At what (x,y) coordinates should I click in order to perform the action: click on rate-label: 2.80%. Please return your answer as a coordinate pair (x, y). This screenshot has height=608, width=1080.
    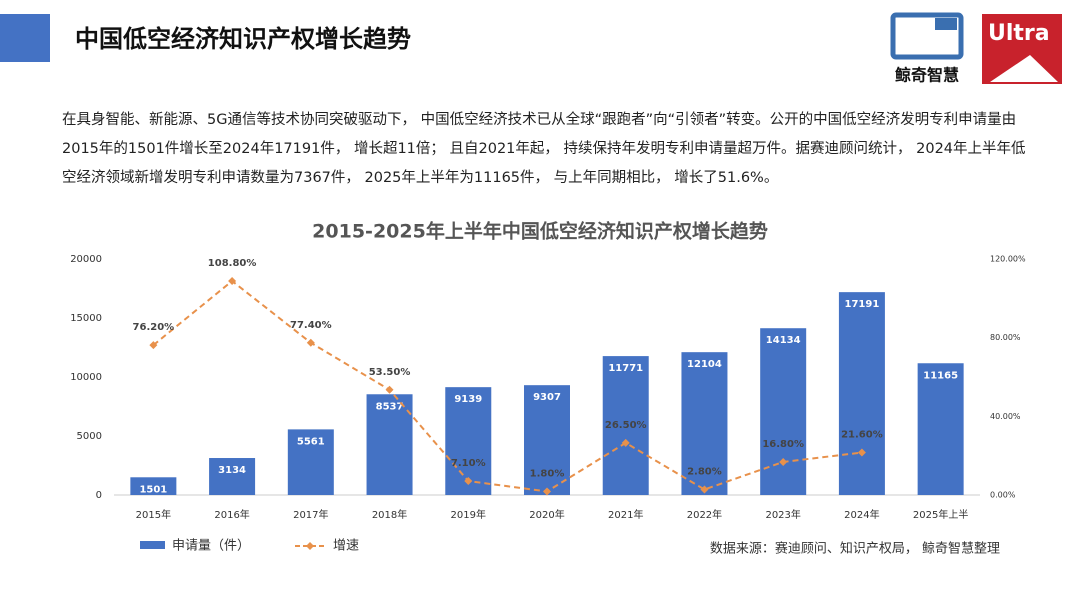
    Looking at the image, I should click on (704, 471).